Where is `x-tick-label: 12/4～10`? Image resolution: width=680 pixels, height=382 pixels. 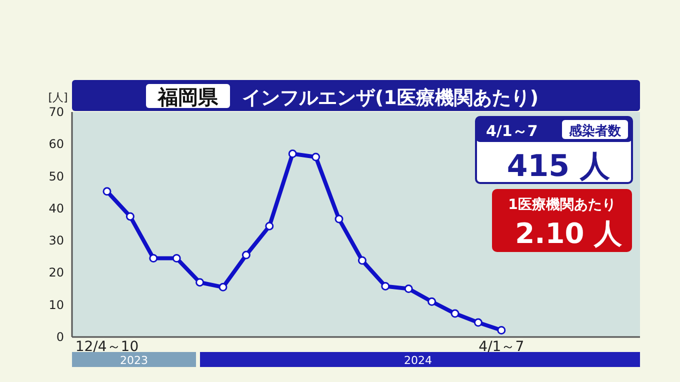
x-tick-label: 12/4～10 is located at coordinates (107, 347).